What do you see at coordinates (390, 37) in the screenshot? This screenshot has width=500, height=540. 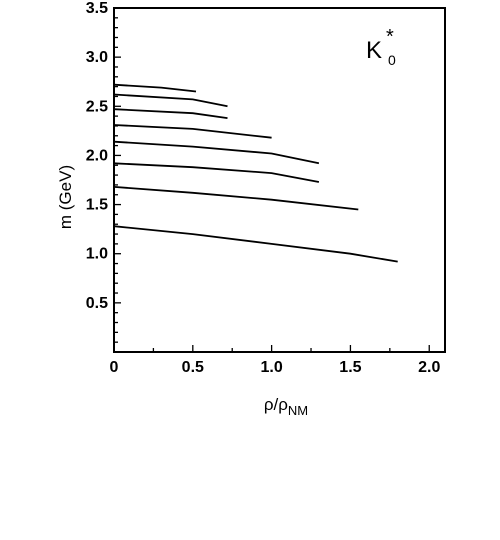 I see `annotation-superscript: *` at bounding box center [390, 37].